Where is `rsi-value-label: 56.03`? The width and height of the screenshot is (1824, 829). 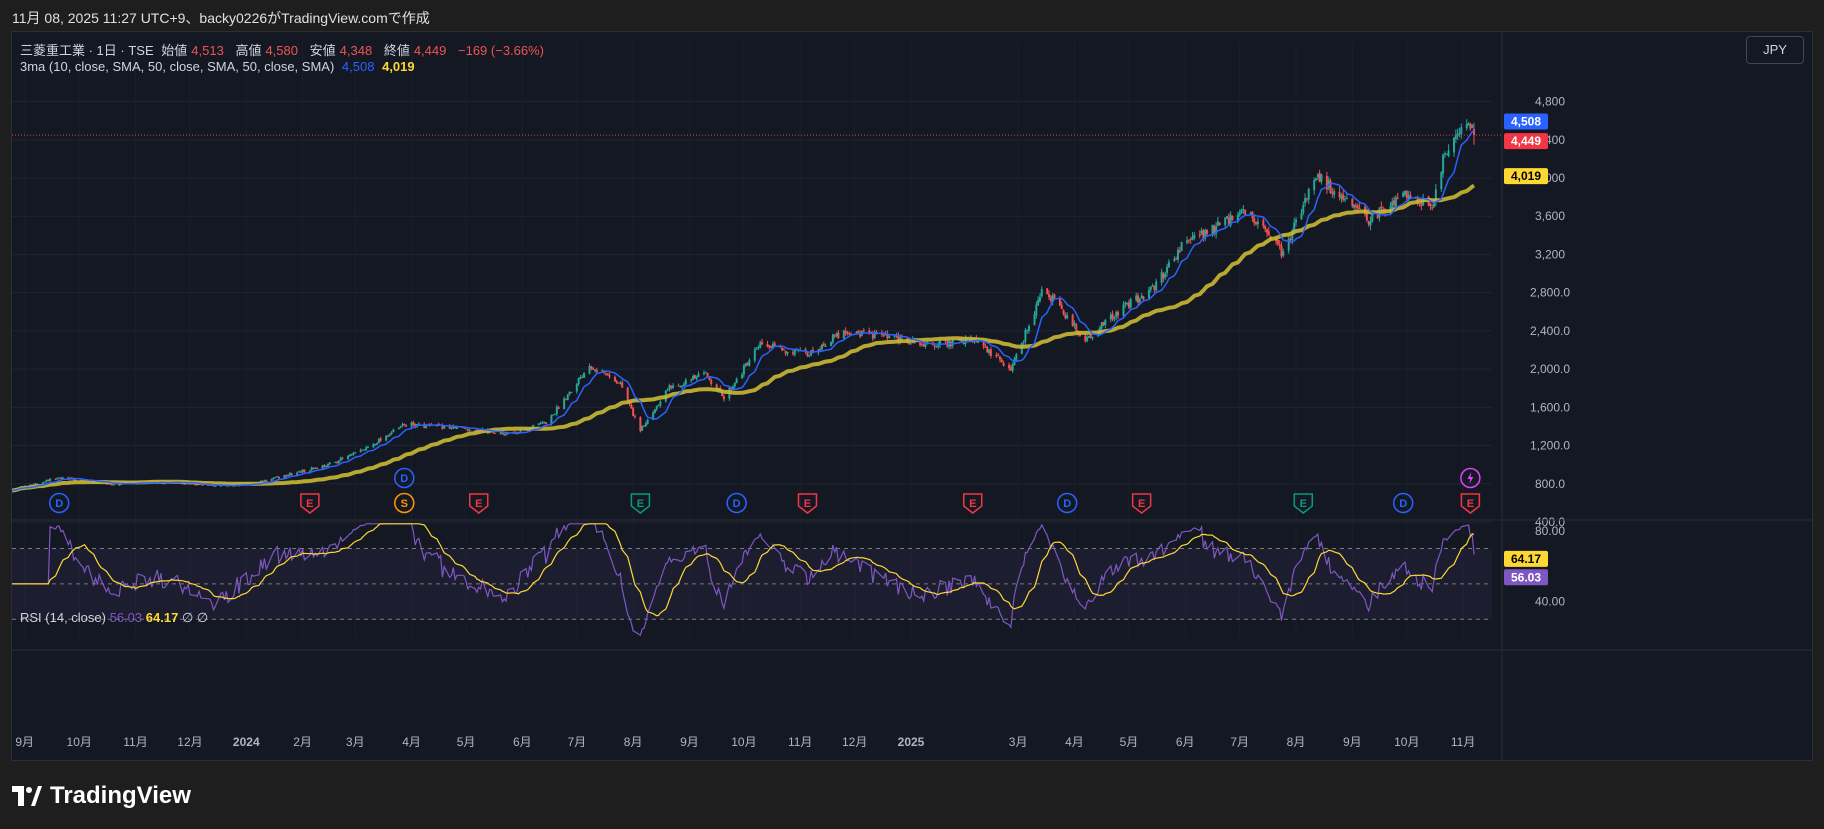
rsi-value-label: 56.03 is located at coordinates (1526, 577).